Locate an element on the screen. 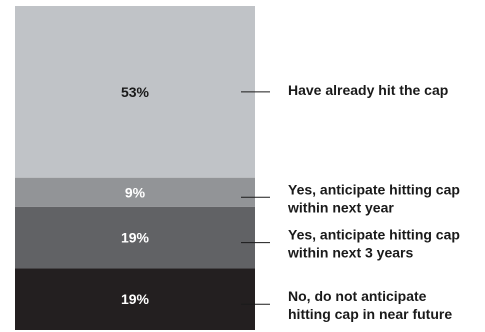 Image resolution: width=485 pixels, height=332 pixels. legend-label-2-line-1: Yes, anticipate hitting cap is located at coordinates (374, 189).